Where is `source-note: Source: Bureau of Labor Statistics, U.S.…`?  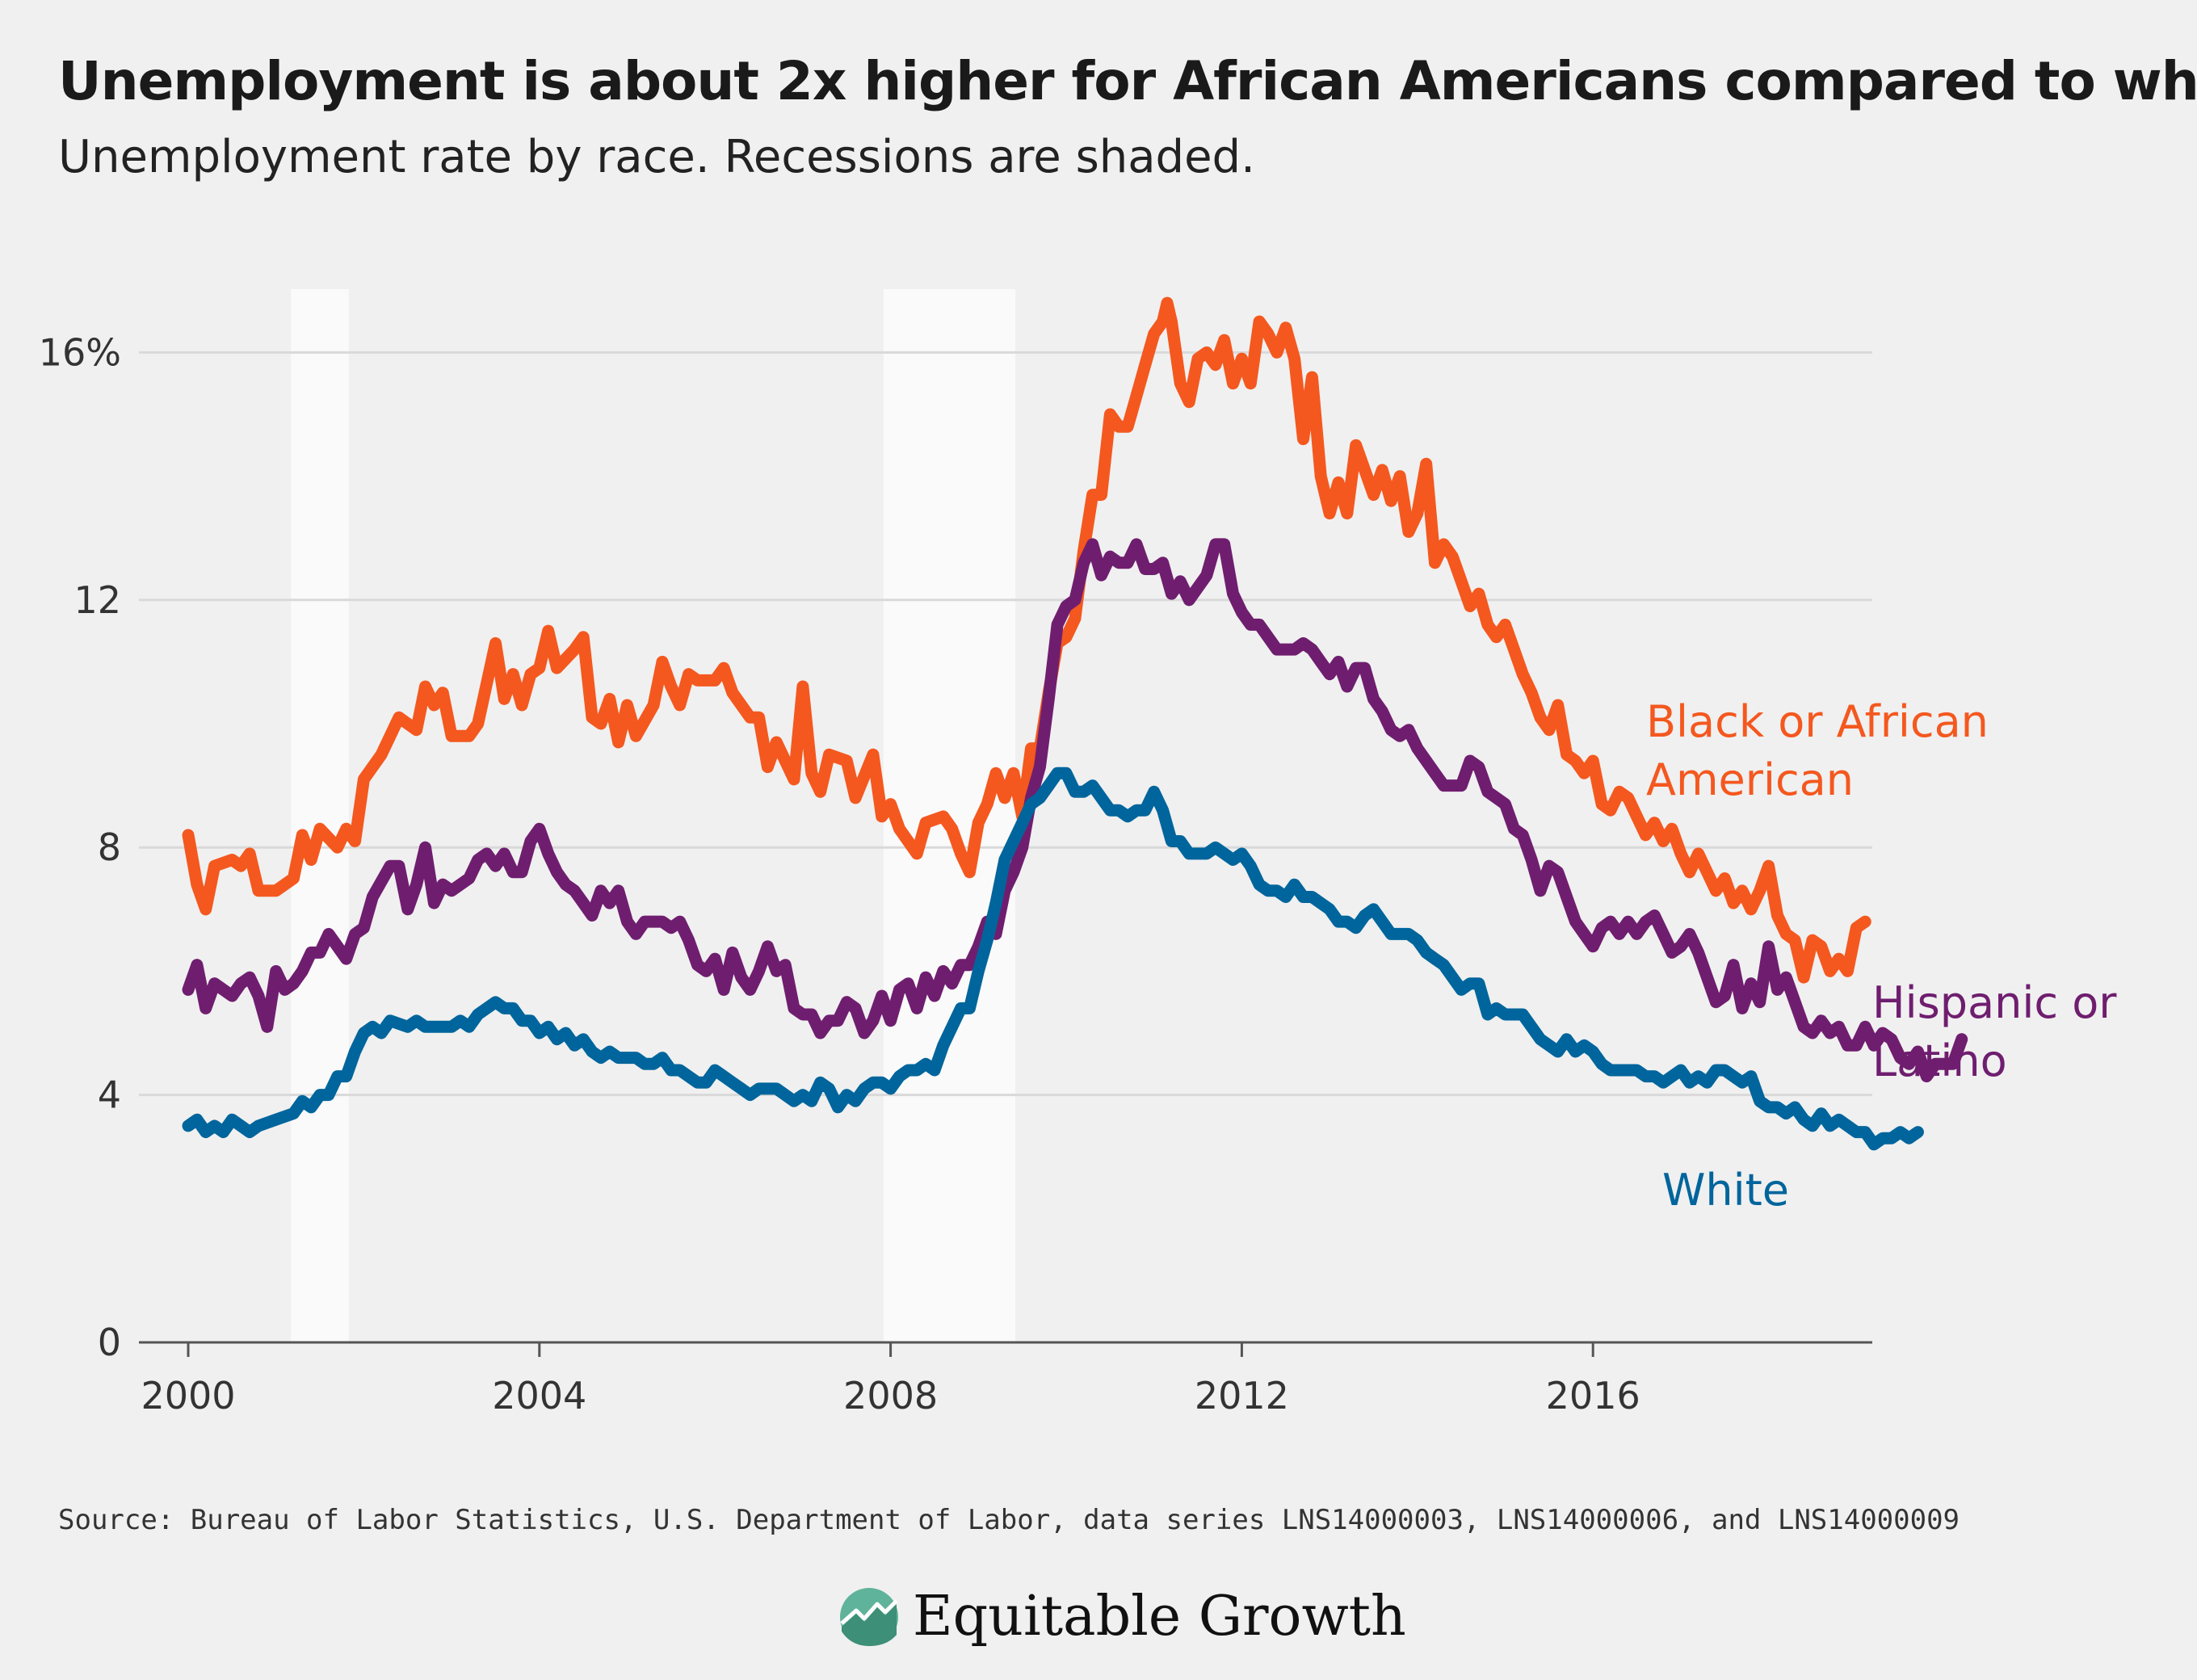
source-note: Source: Bureau of Labor Statistics, U.S.… is located at coordinates (1009, 1520).